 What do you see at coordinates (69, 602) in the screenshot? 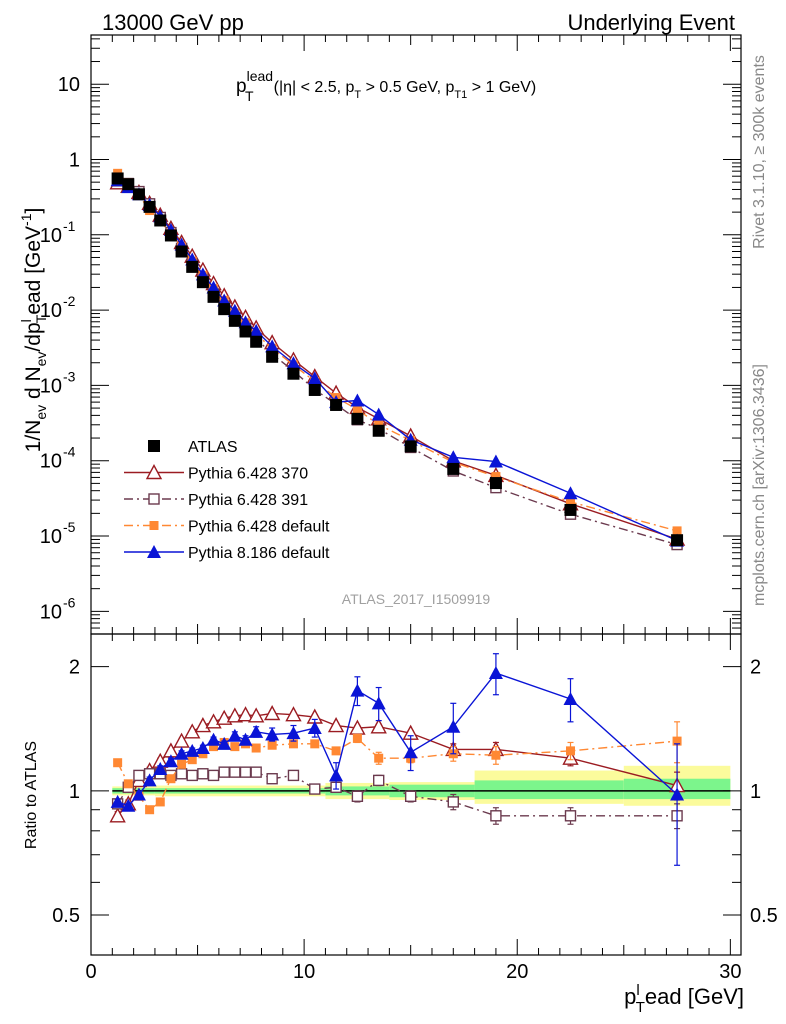
I see `y-tick-exp: -6` at bounding box center [69, 602].